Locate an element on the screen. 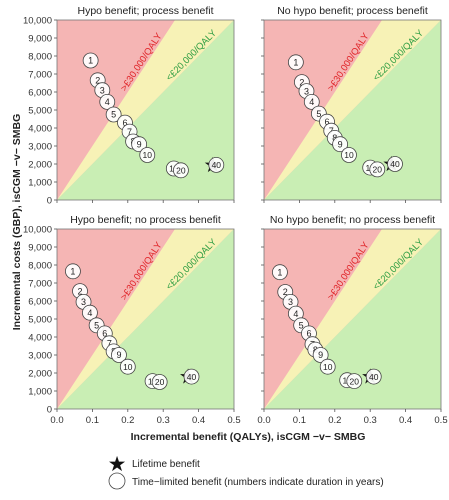  timepoint-label: 8 is located at coordinates (334, 138).